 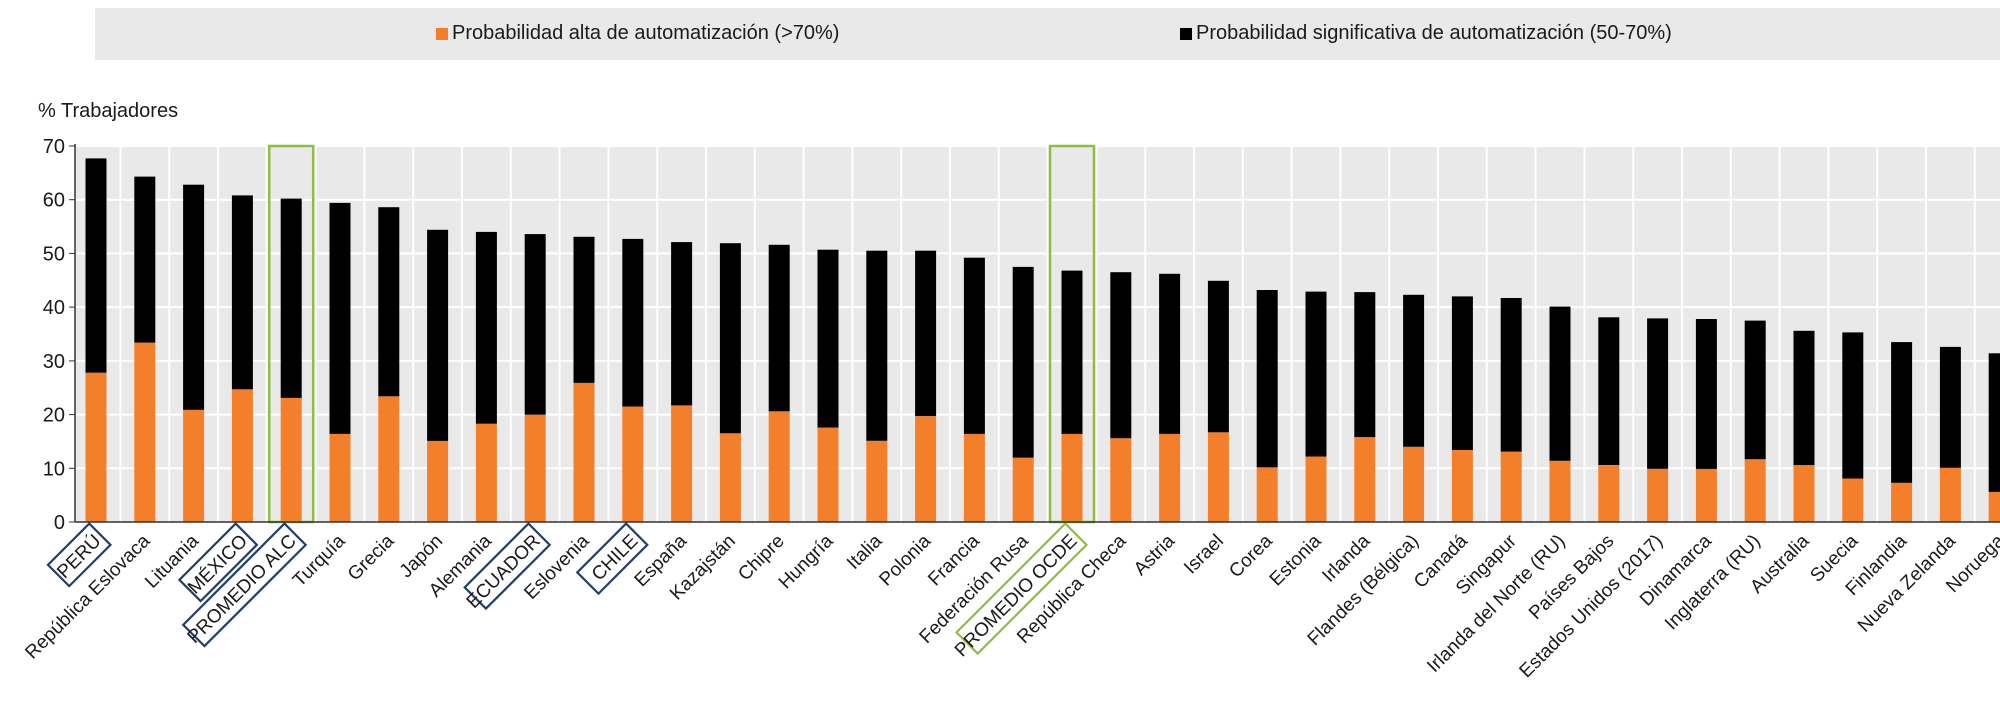 I want to click on y-tick-label: 10, so click(x=54, y=469).